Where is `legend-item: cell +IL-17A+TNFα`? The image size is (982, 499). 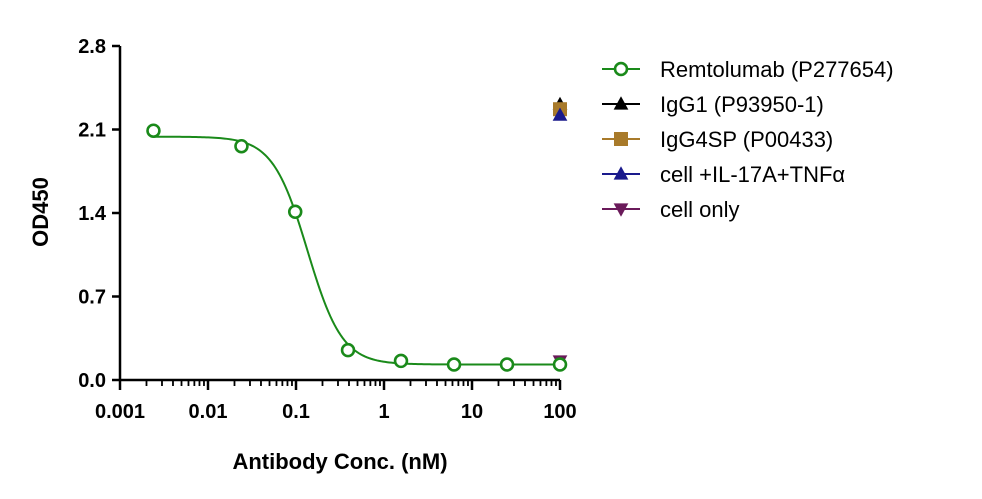
legend-item: cell +IL-17A+TNFα is located at coordinates (723, 174).